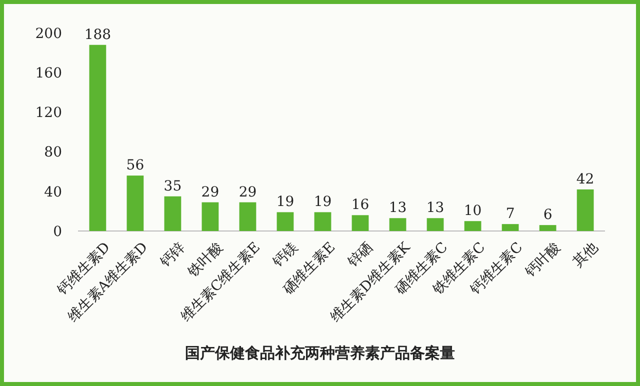  What do you see at coordinates (473, 211) in the screenshot?
I see `data-label: 10` at bounding box center [473, 211].